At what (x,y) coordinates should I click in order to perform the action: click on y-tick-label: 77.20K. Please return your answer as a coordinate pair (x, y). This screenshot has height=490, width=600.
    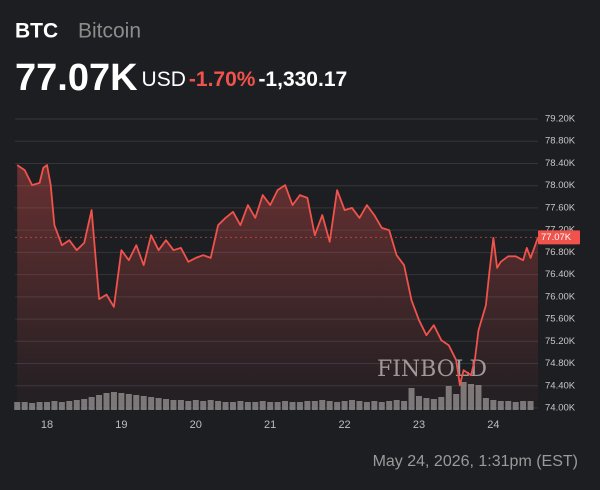
    Looking at the image, I should click on (560, 230).